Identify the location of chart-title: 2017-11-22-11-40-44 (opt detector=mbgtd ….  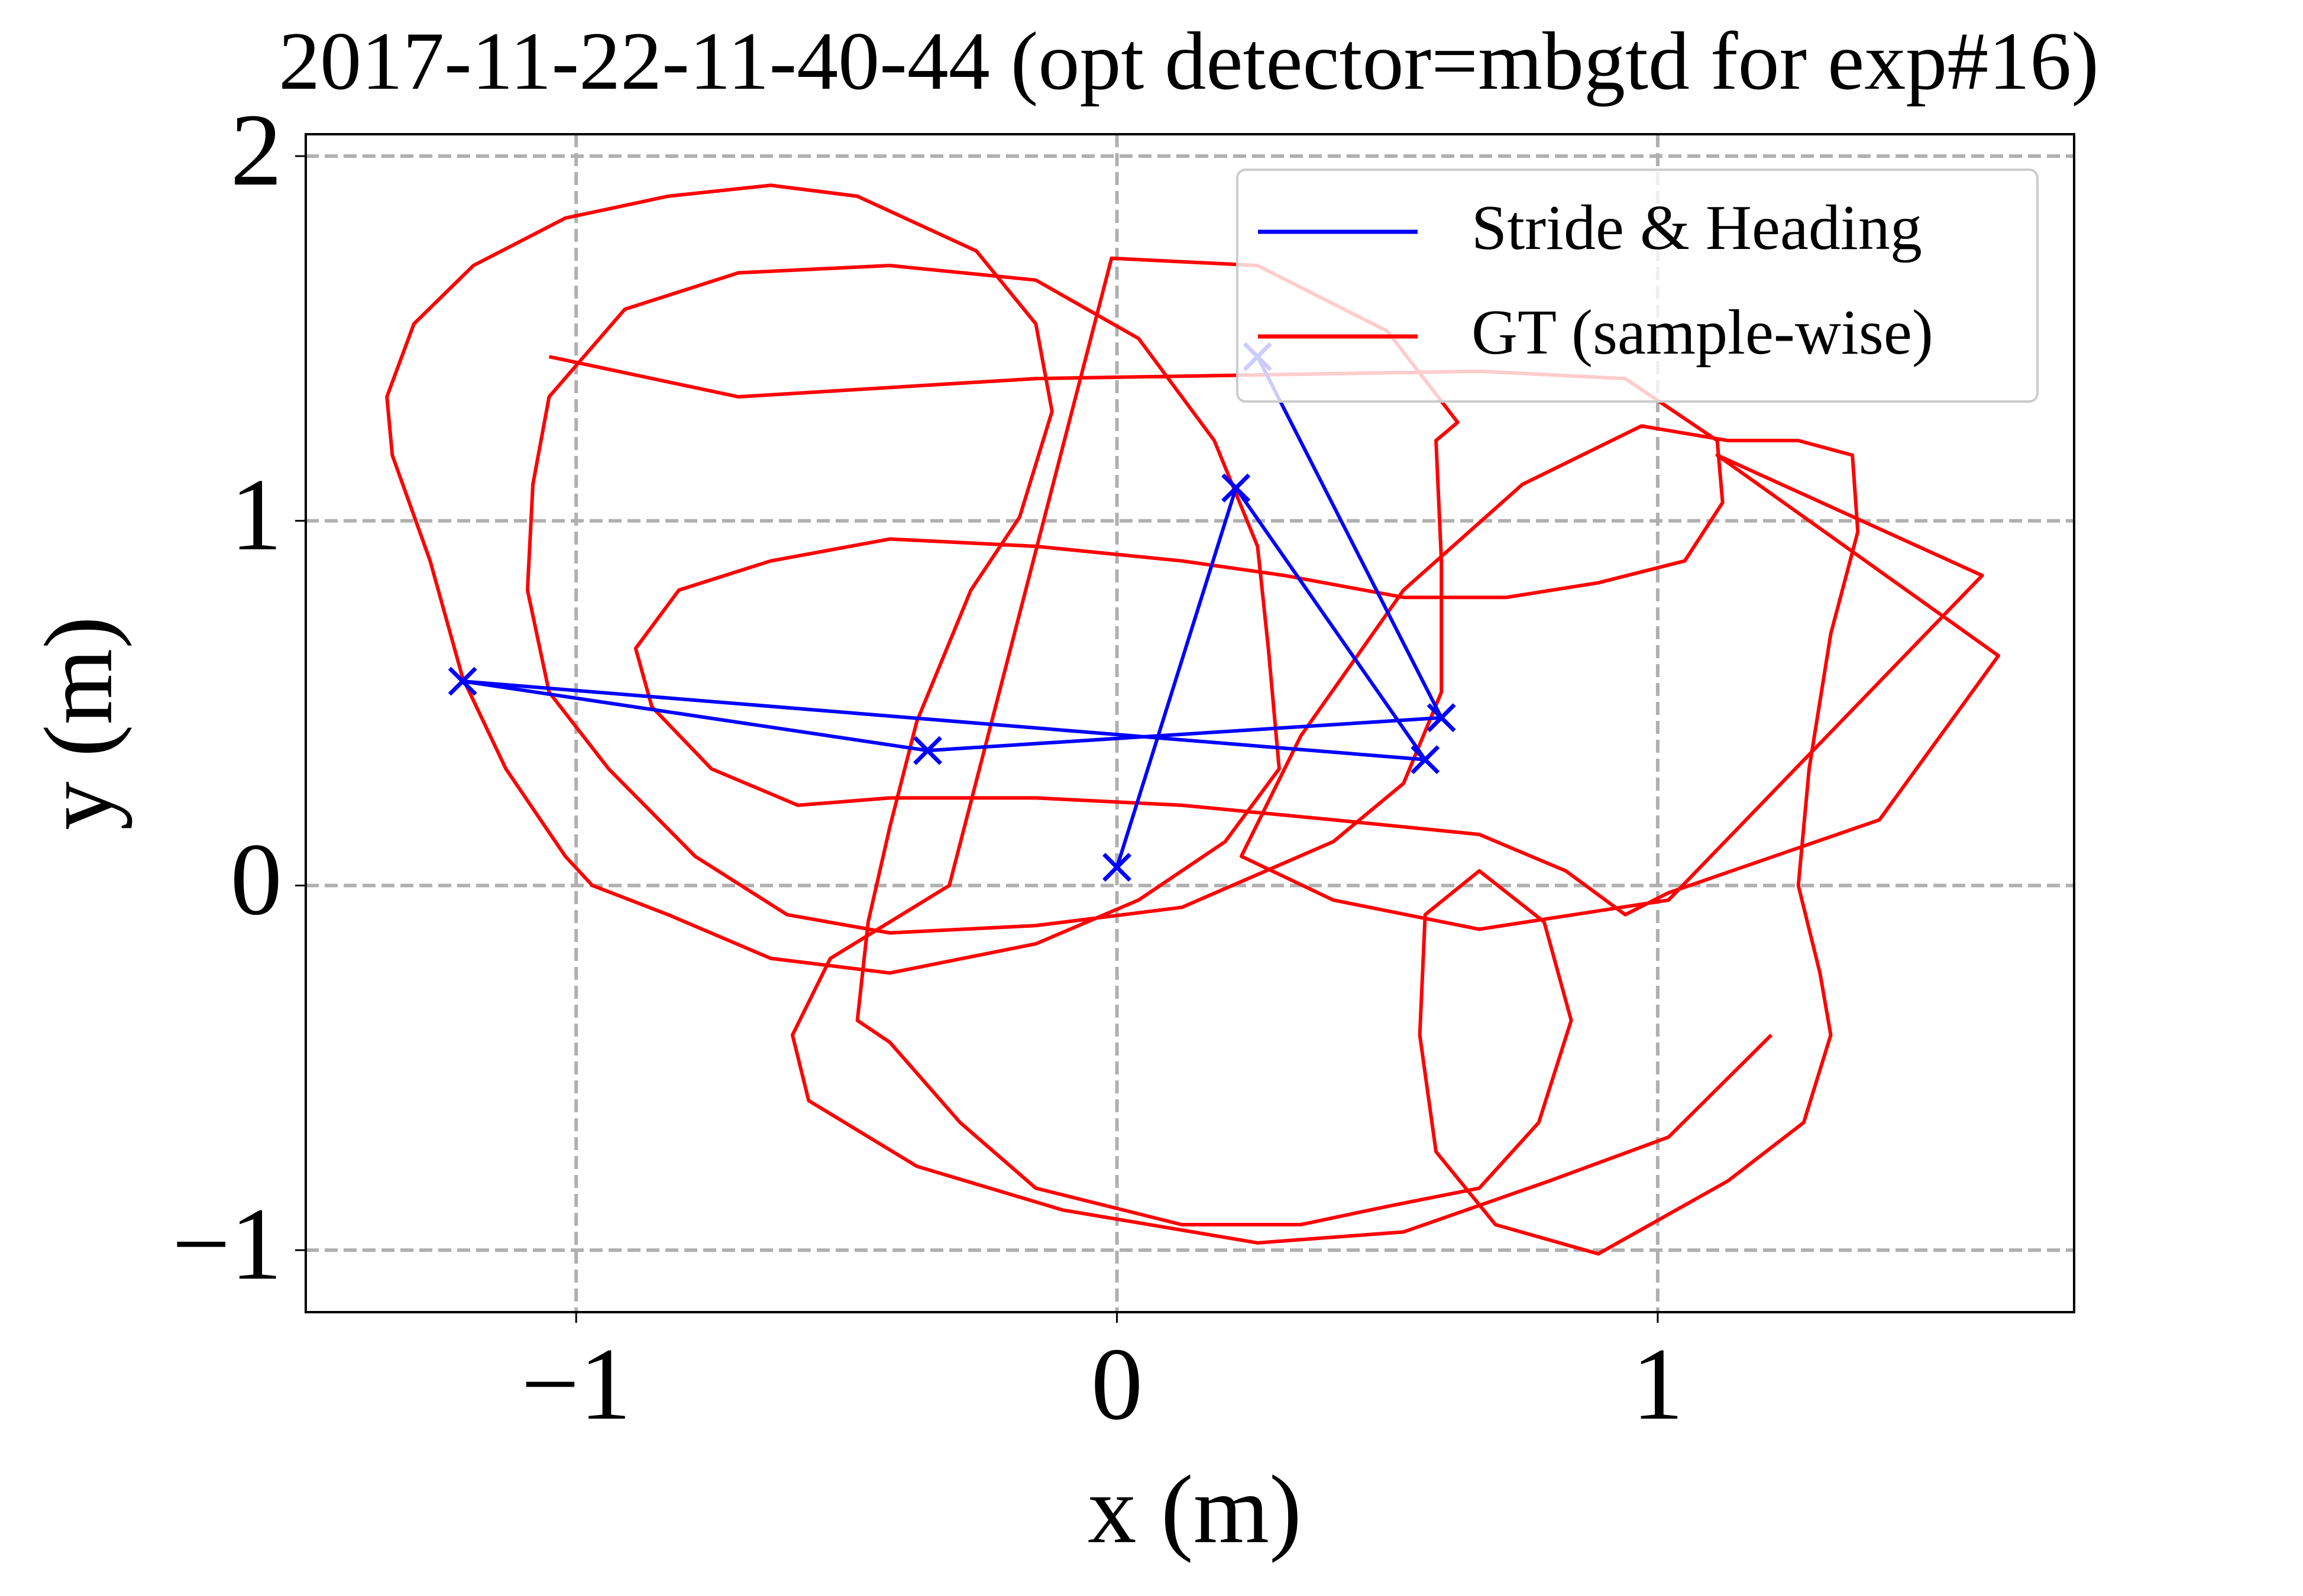
(1189, 61).